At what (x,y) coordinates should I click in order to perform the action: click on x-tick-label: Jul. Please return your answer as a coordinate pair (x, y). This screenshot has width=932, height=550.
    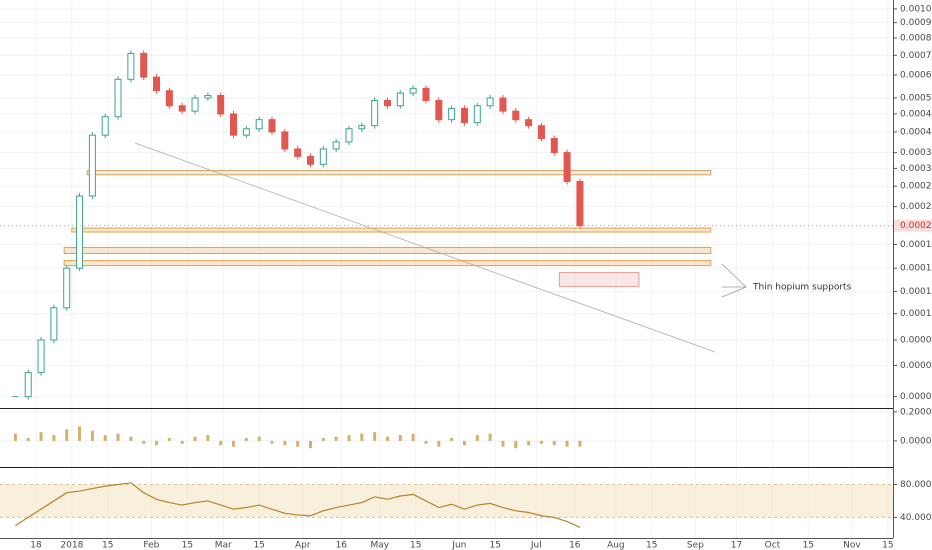
    Looking at the image, I should click on (536, 545).